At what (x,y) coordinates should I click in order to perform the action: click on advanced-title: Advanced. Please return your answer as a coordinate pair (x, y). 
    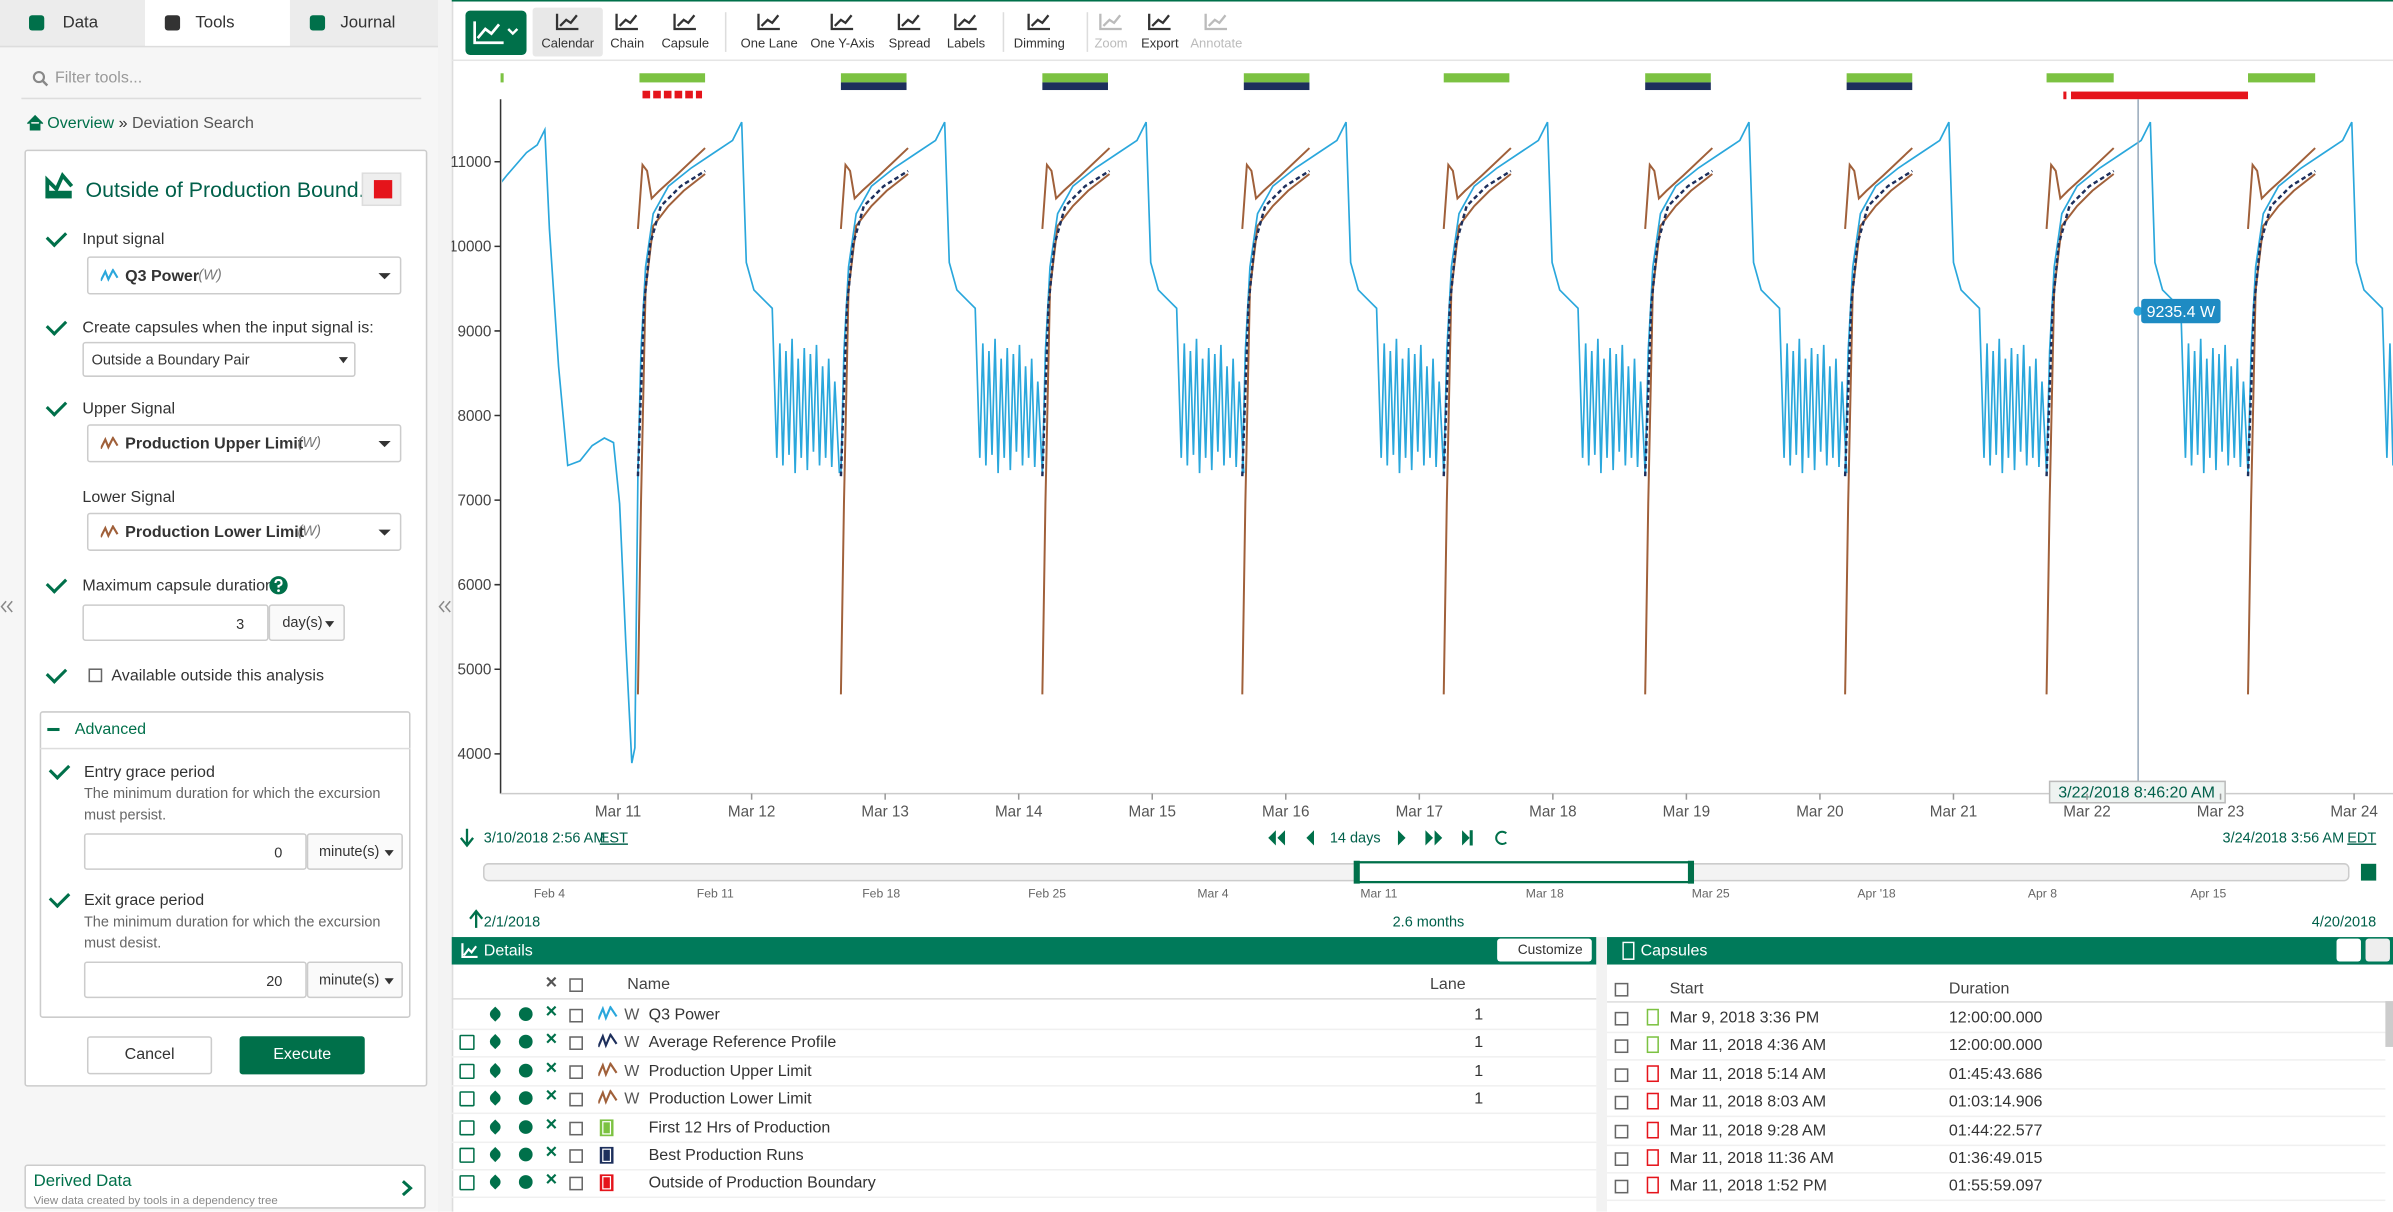
    Looking at the image, I should click on (110, 729).